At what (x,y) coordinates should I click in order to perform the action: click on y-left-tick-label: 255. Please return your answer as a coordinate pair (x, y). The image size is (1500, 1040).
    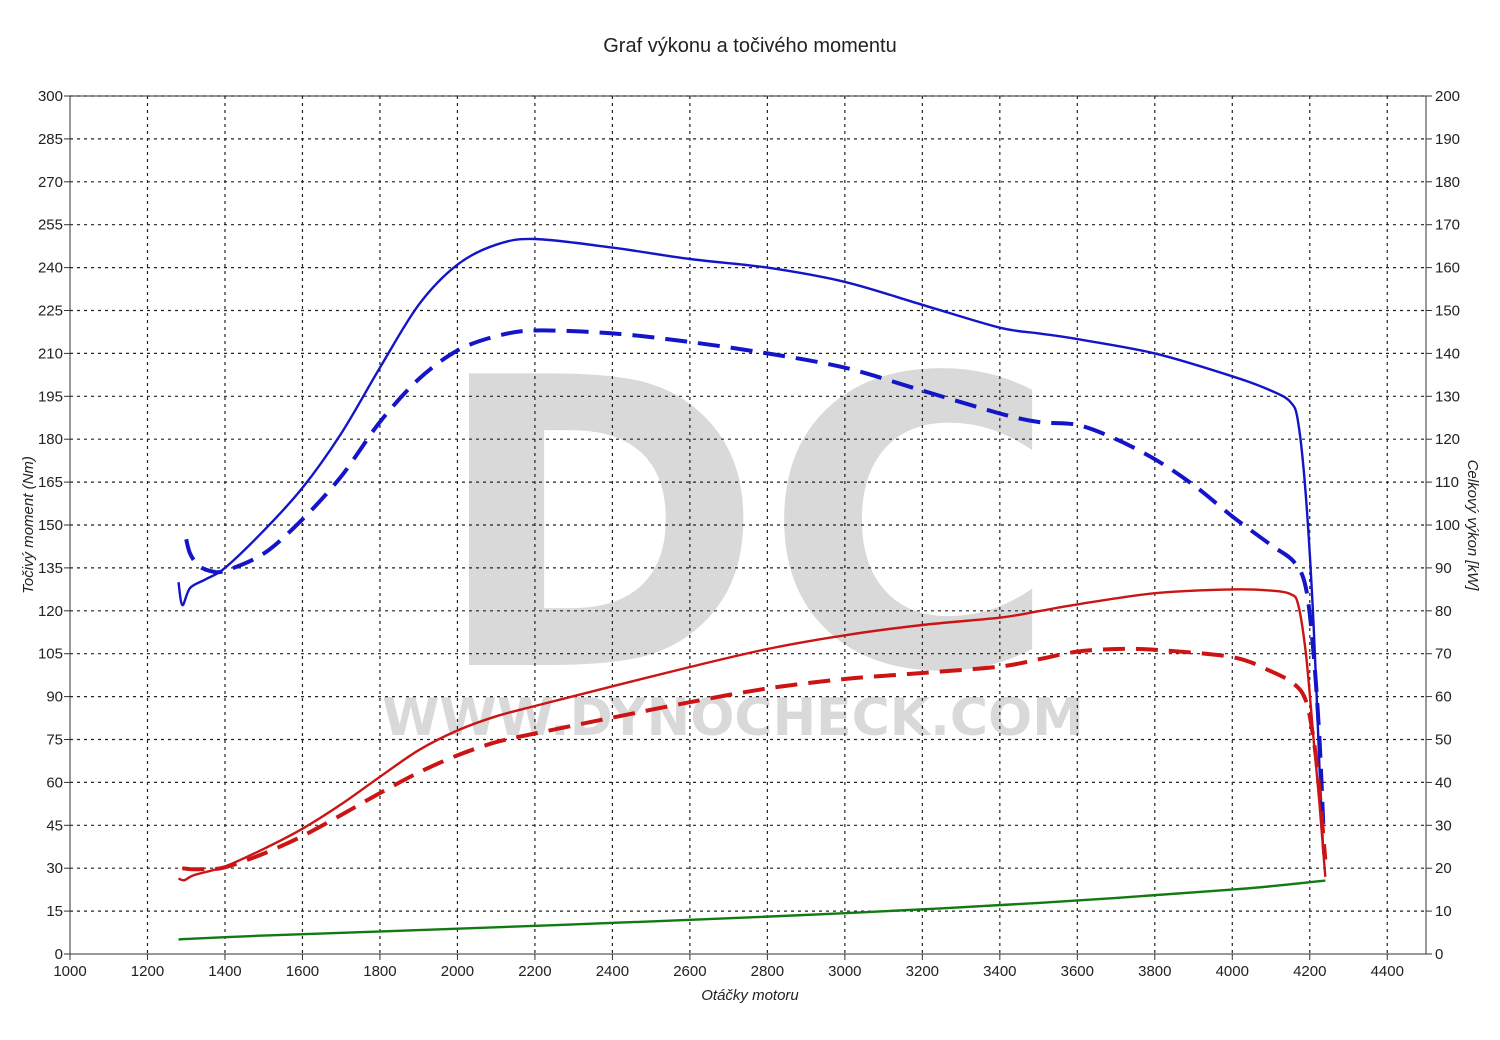
    Looking at the image, I should click on (50, 225).